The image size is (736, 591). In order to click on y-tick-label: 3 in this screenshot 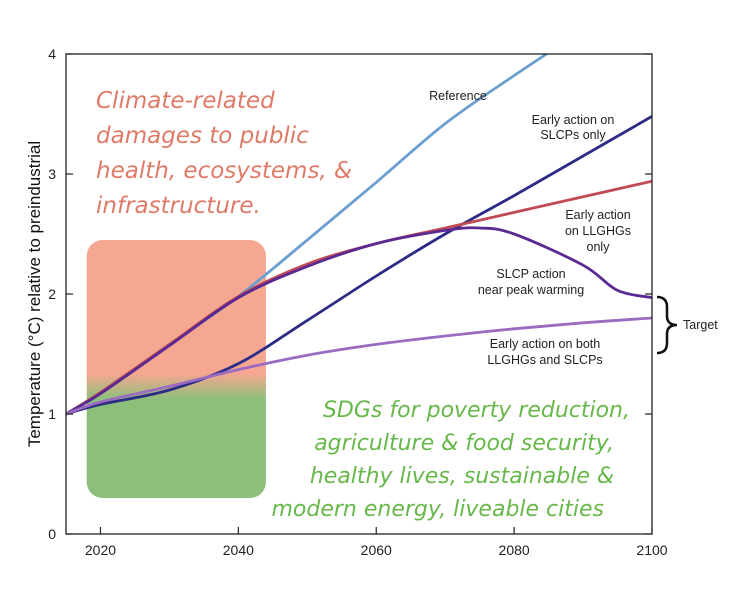, I will do `click(52, 174)`.